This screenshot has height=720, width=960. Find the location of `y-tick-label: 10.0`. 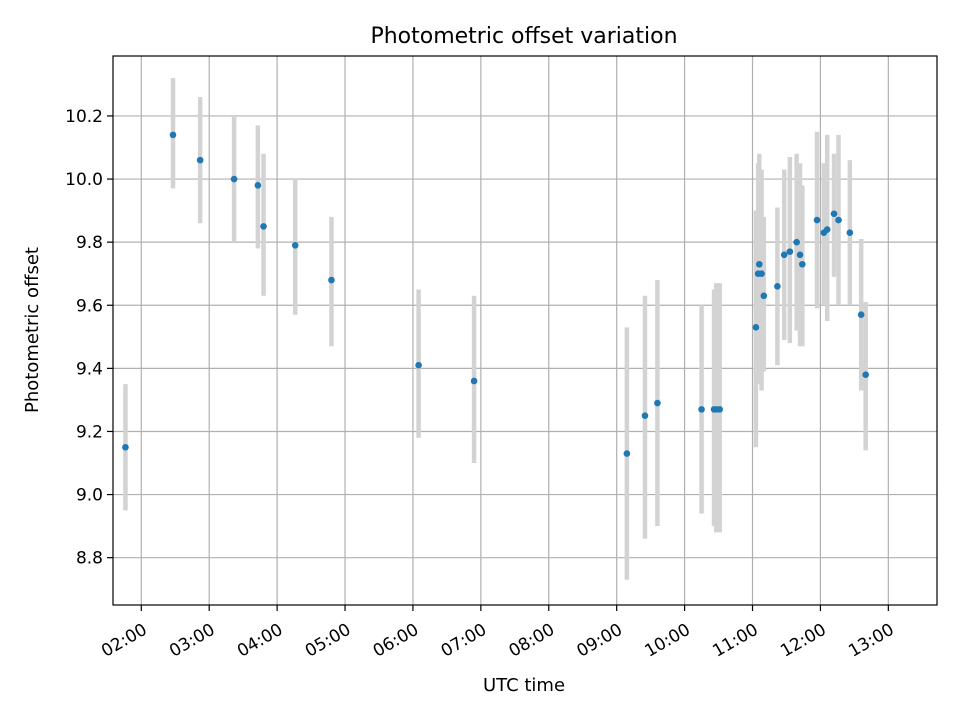

y-tick-label: 10.0 is located at coordinates (84, 180).